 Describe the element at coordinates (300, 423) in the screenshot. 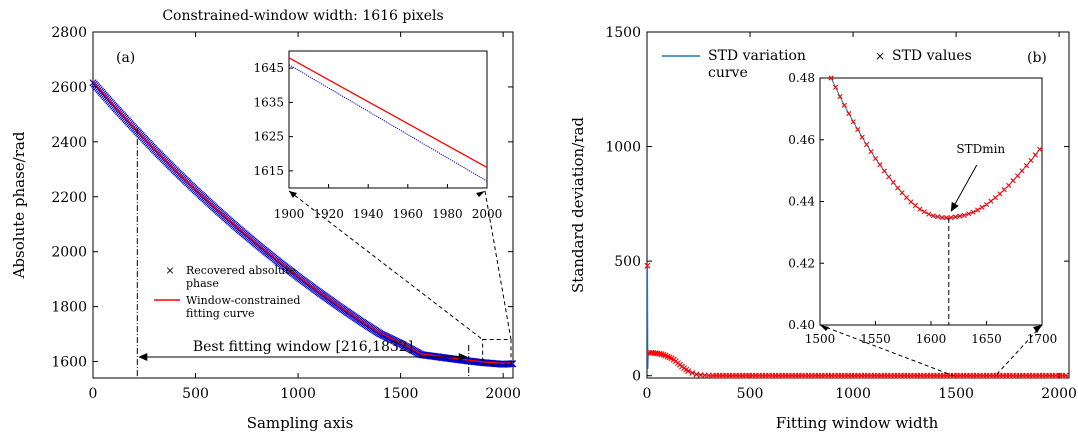

I see `x-axis-label-a: Sampling axis` at that location.